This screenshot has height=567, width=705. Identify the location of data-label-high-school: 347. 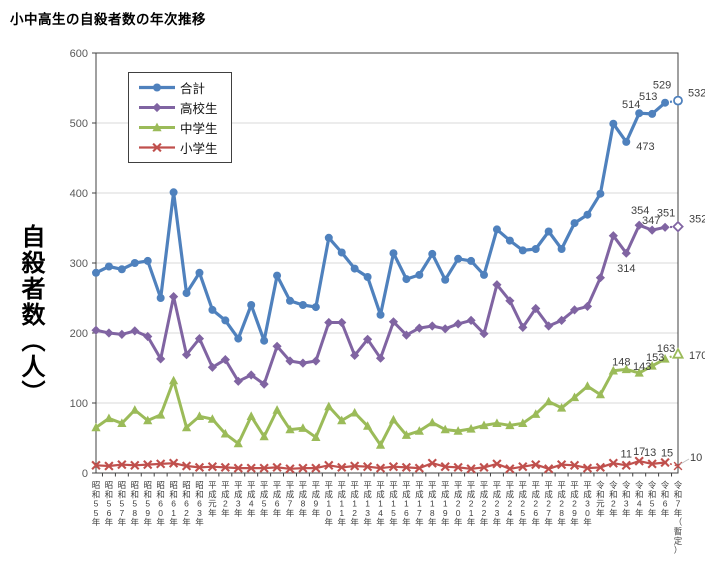
(651, 221).